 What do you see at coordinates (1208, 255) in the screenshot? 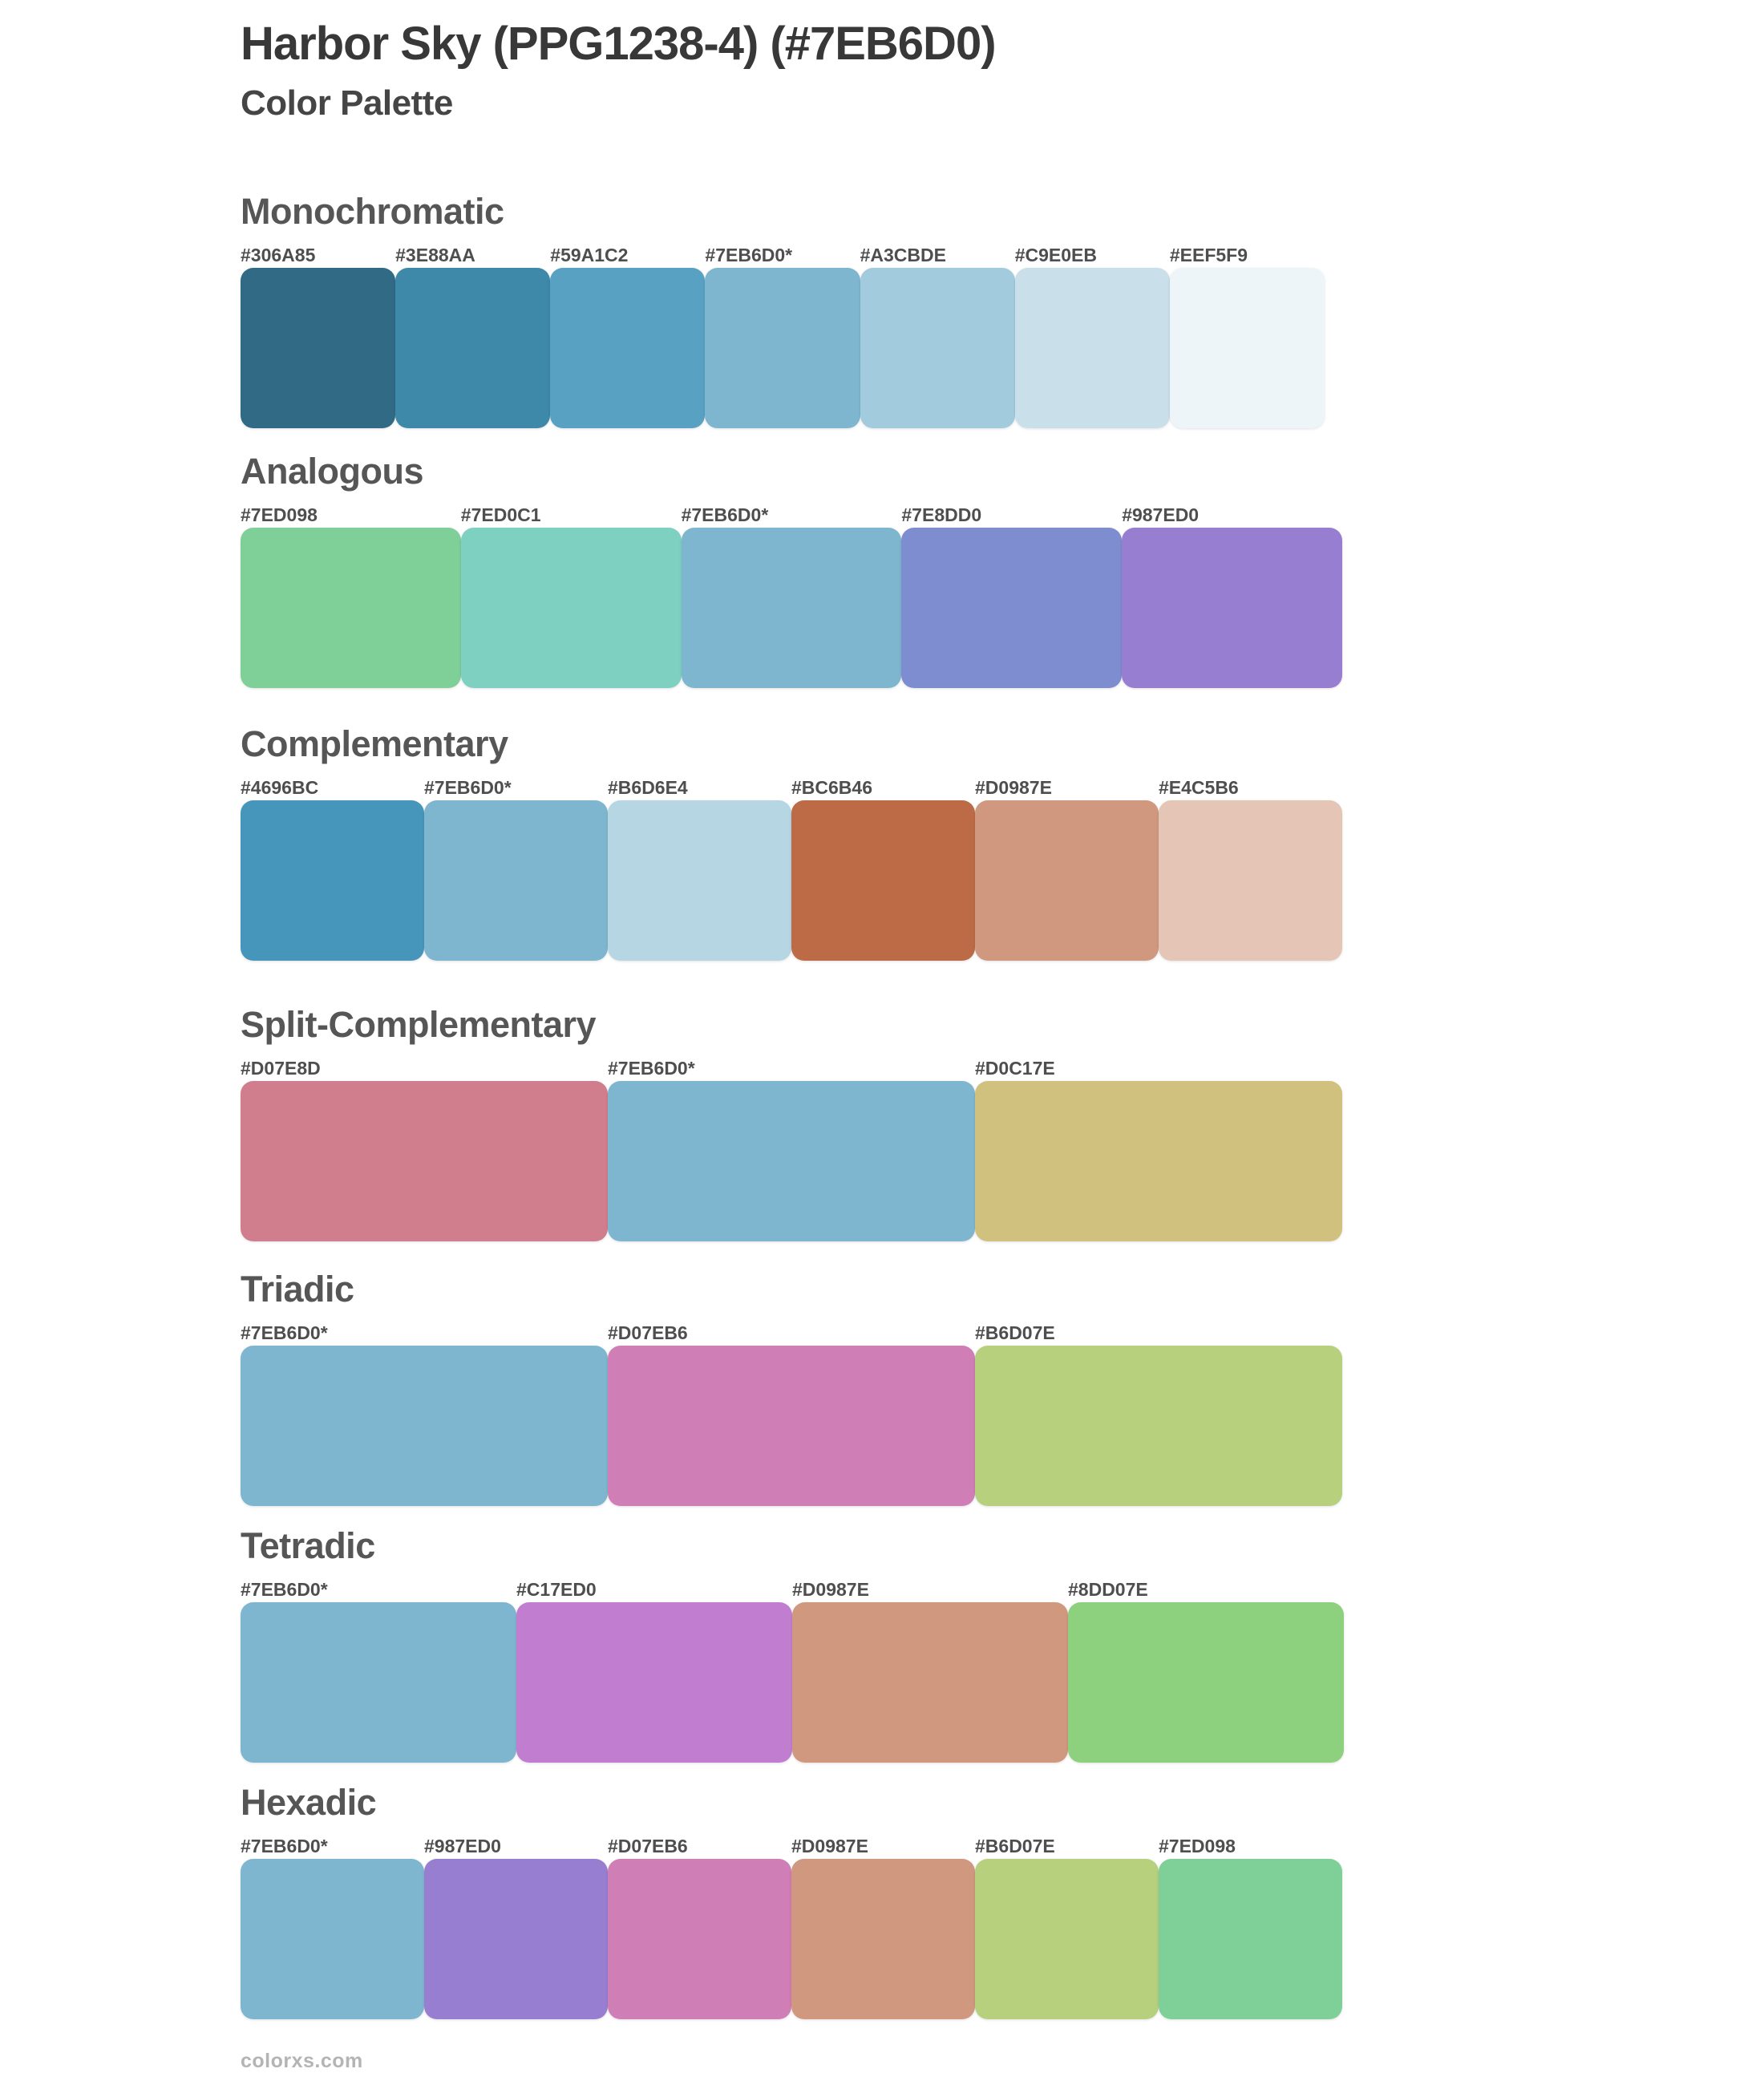
I see `swatch-hex-label: #EEF5F9` at bounding box center [1208, 255].